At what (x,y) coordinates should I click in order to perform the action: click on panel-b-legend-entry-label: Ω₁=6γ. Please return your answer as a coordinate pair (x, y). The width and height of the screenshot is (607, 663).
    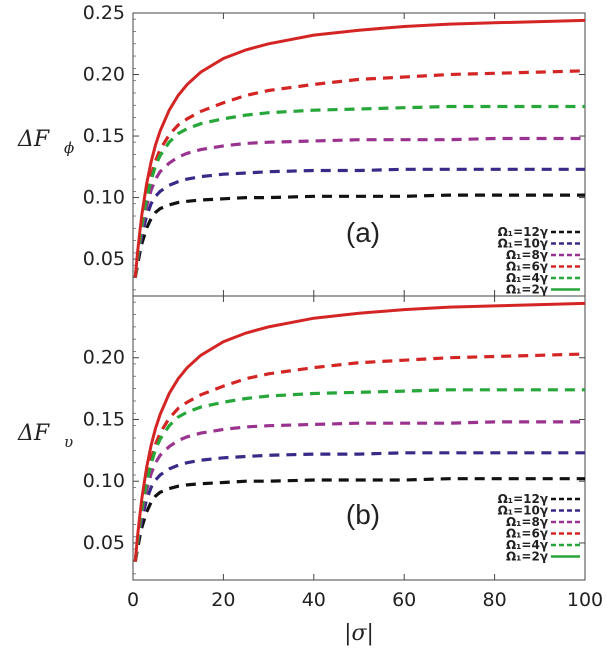
    Looking at the image, I should click on (527, 534).